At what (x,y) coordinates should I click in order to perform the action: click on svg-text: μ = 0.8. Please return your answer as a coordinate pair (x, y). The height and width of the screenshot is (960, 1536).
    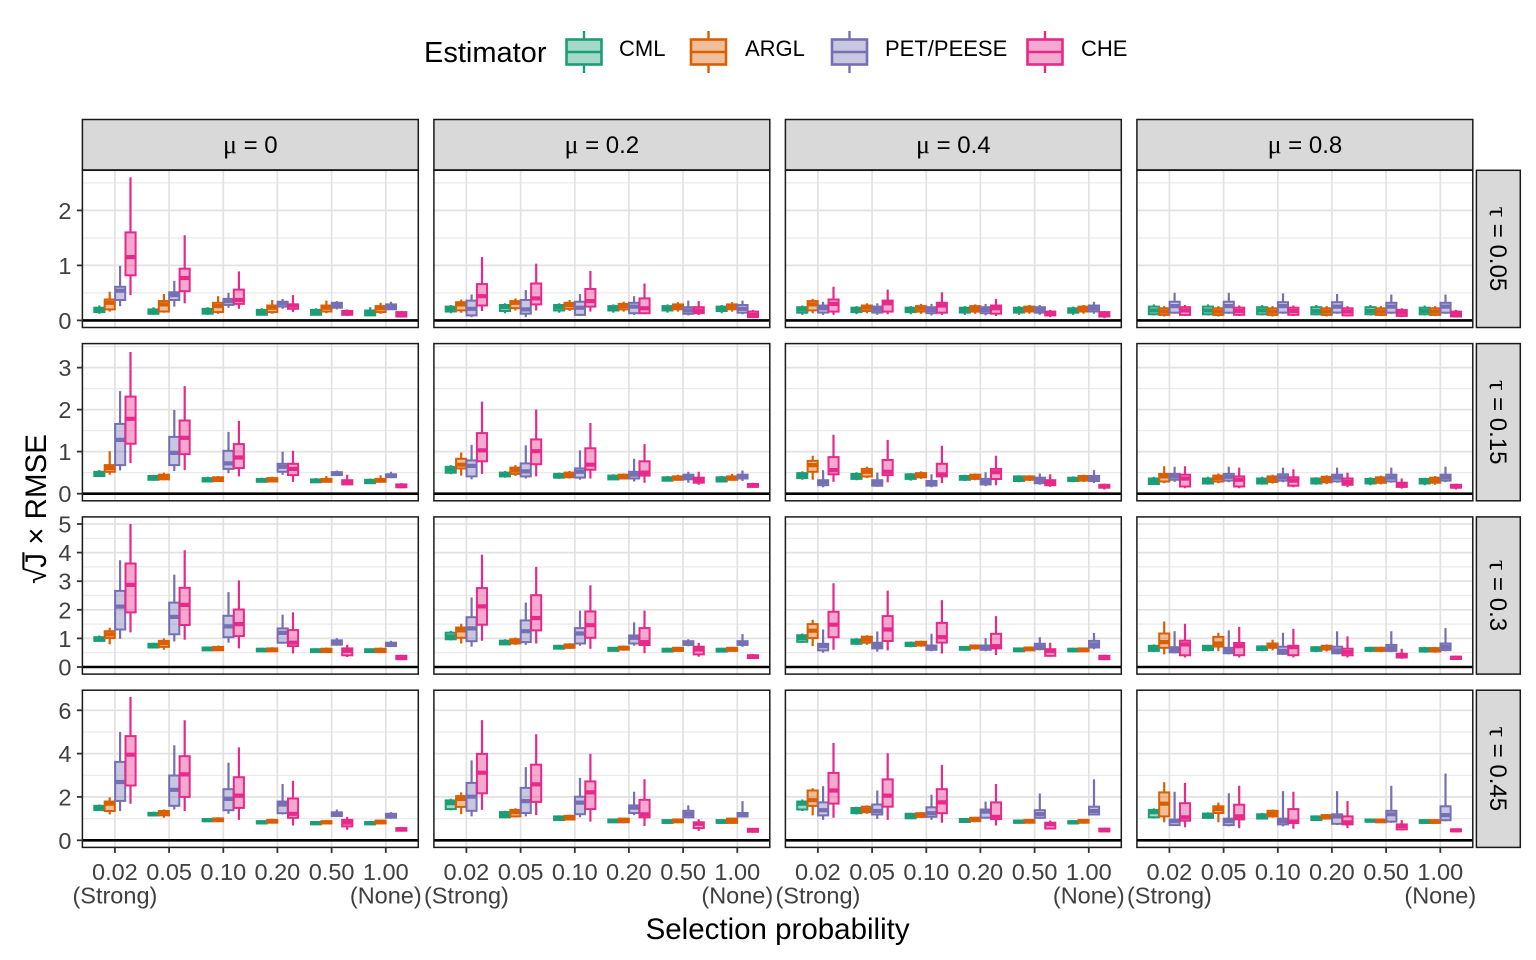
    Looking at the image, I should click on (1305, 144).